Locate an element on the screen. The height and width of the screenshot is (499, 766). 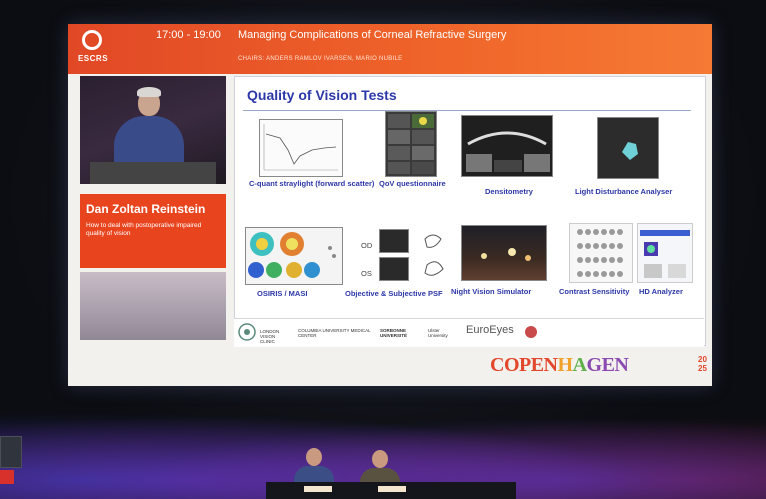
densitometry-scan is located at coordinates (507, 146).